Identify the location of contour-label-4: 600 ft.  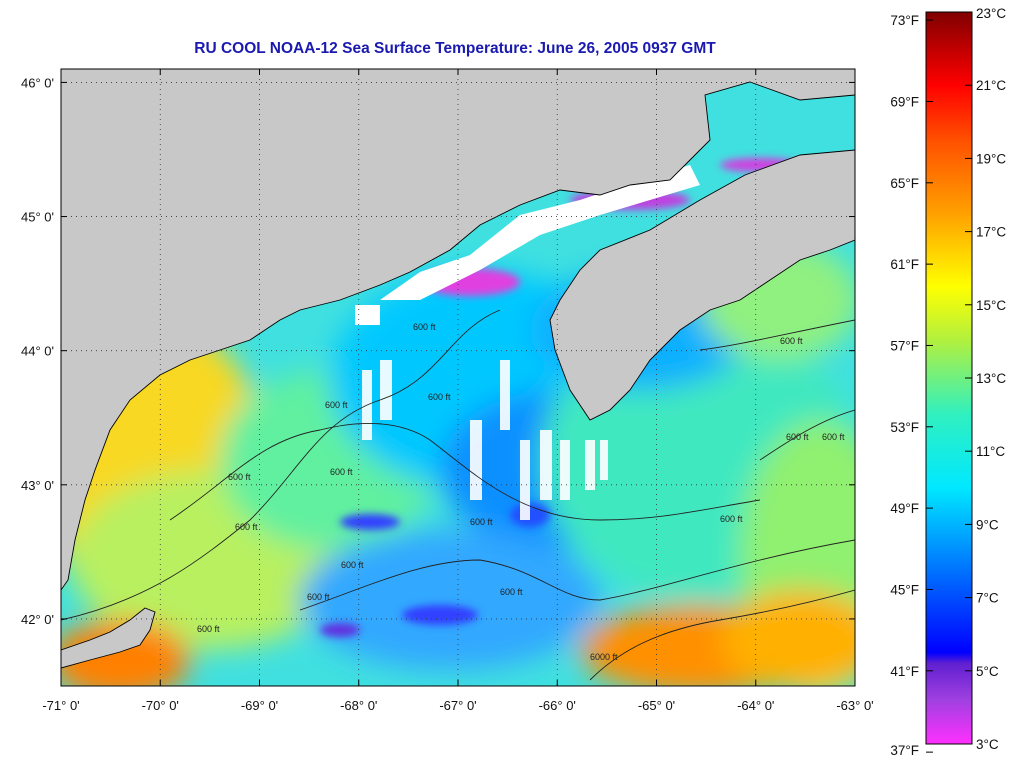
(239, 477).